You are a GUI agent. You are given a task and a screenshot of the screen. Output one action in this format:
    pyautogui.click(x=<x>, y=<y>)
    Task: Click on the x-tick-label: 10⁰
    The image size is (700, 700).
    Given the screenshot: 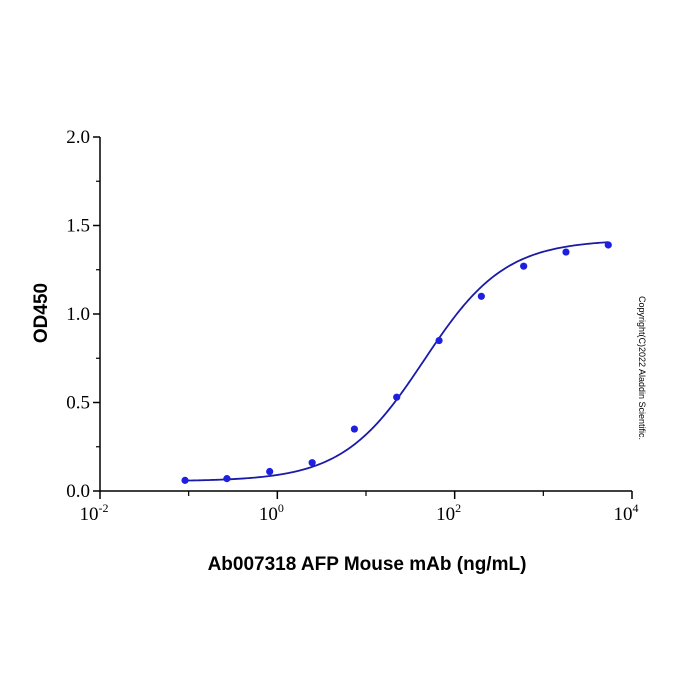 What is the action you would take?
    pyautogui.click(x=271, y=513)
    